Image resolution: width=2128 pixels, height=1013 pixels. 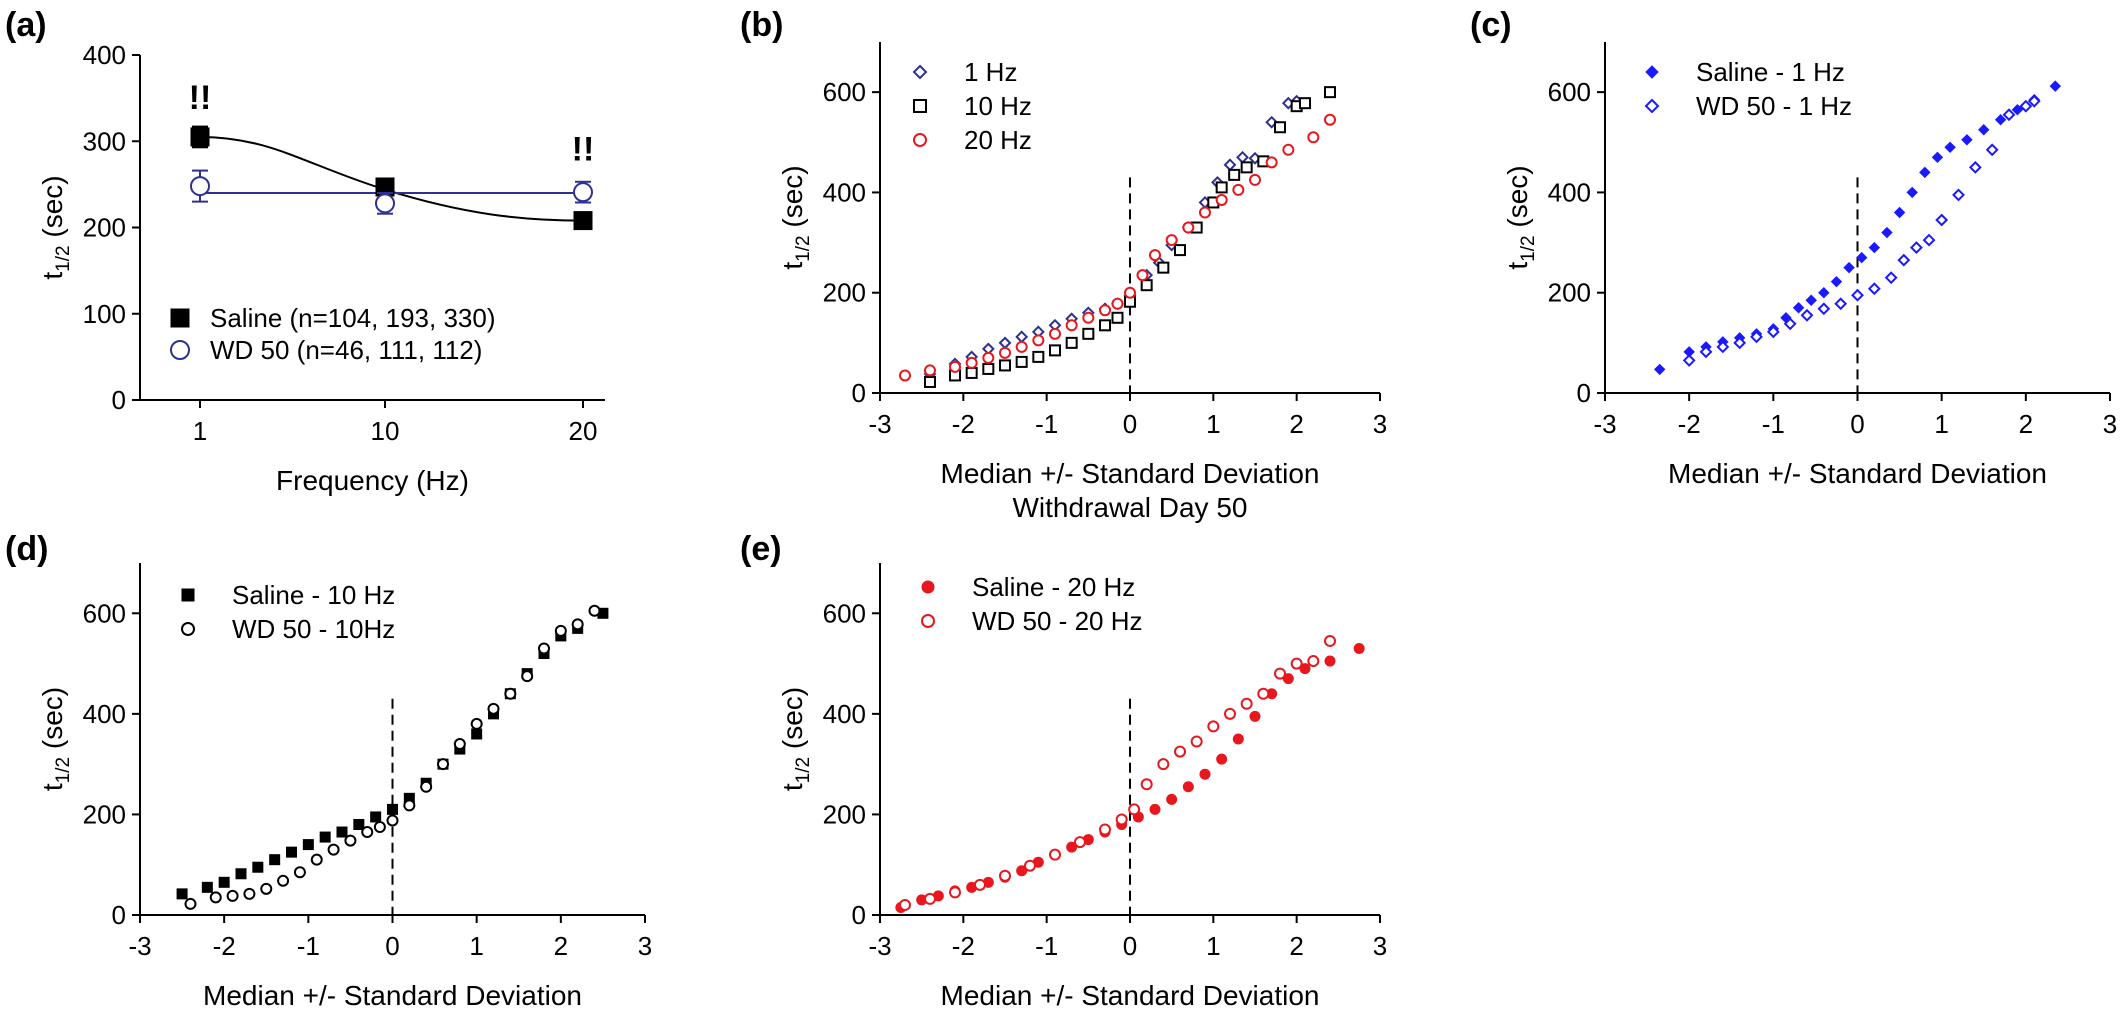 What do you see at coordinates (1569, 293) in the screenshot?
I see `y-tick-label: 200` at bounding box center [1569, 293].